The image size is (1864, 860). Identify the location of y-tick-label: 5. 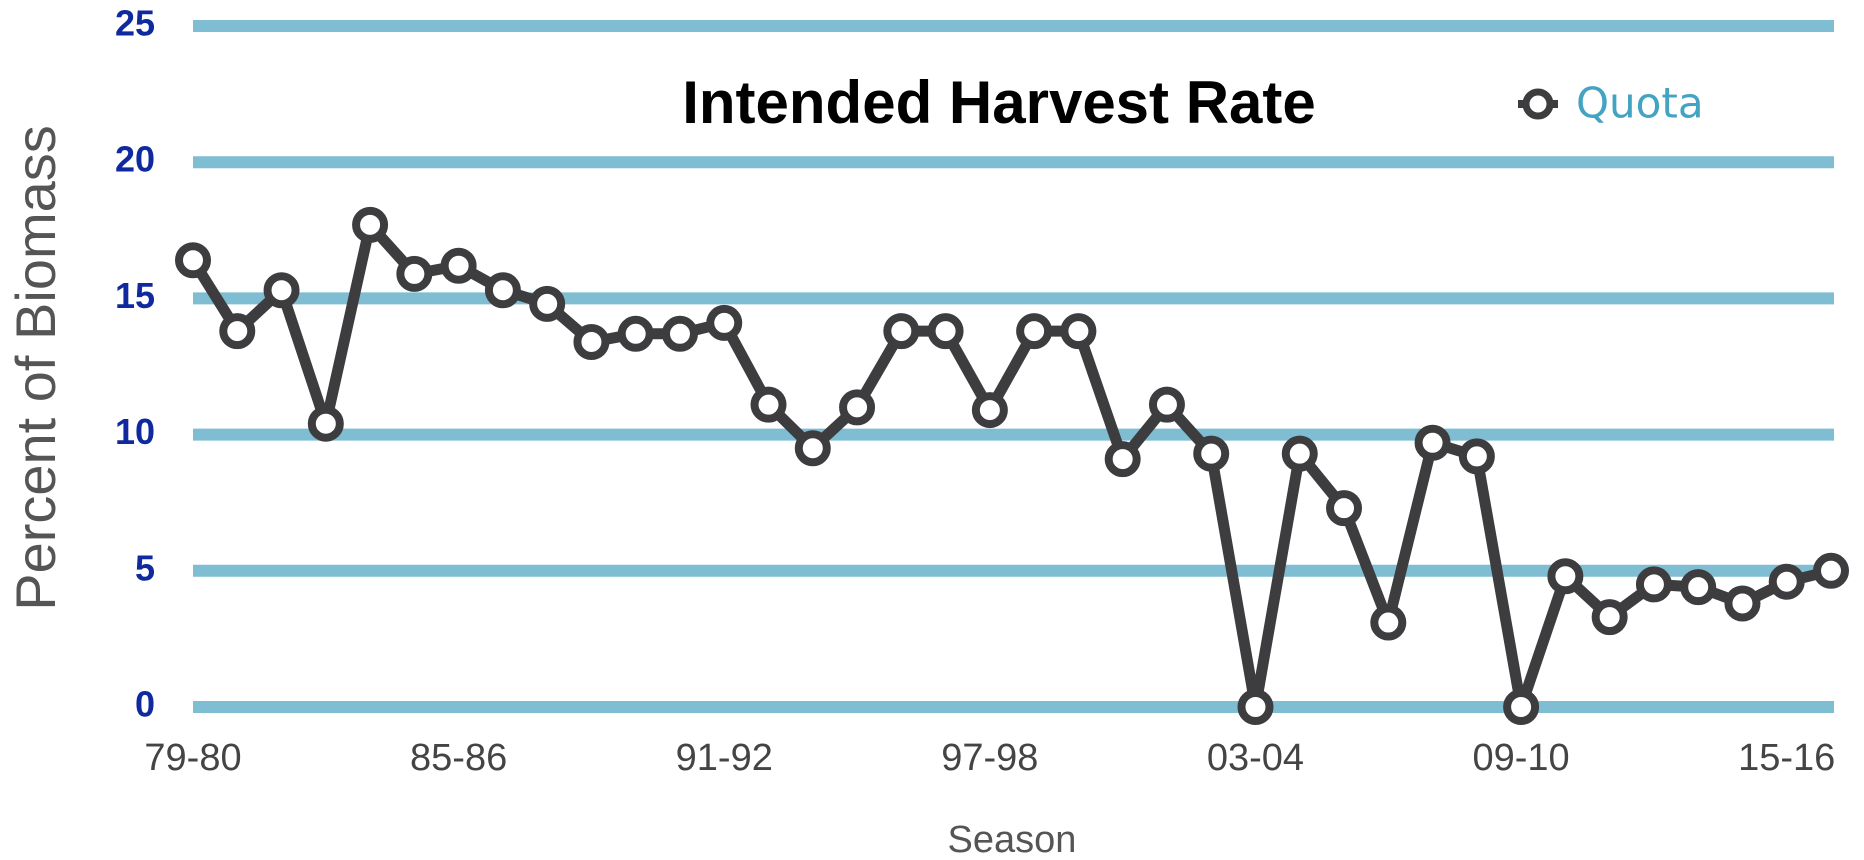
(145, 567).